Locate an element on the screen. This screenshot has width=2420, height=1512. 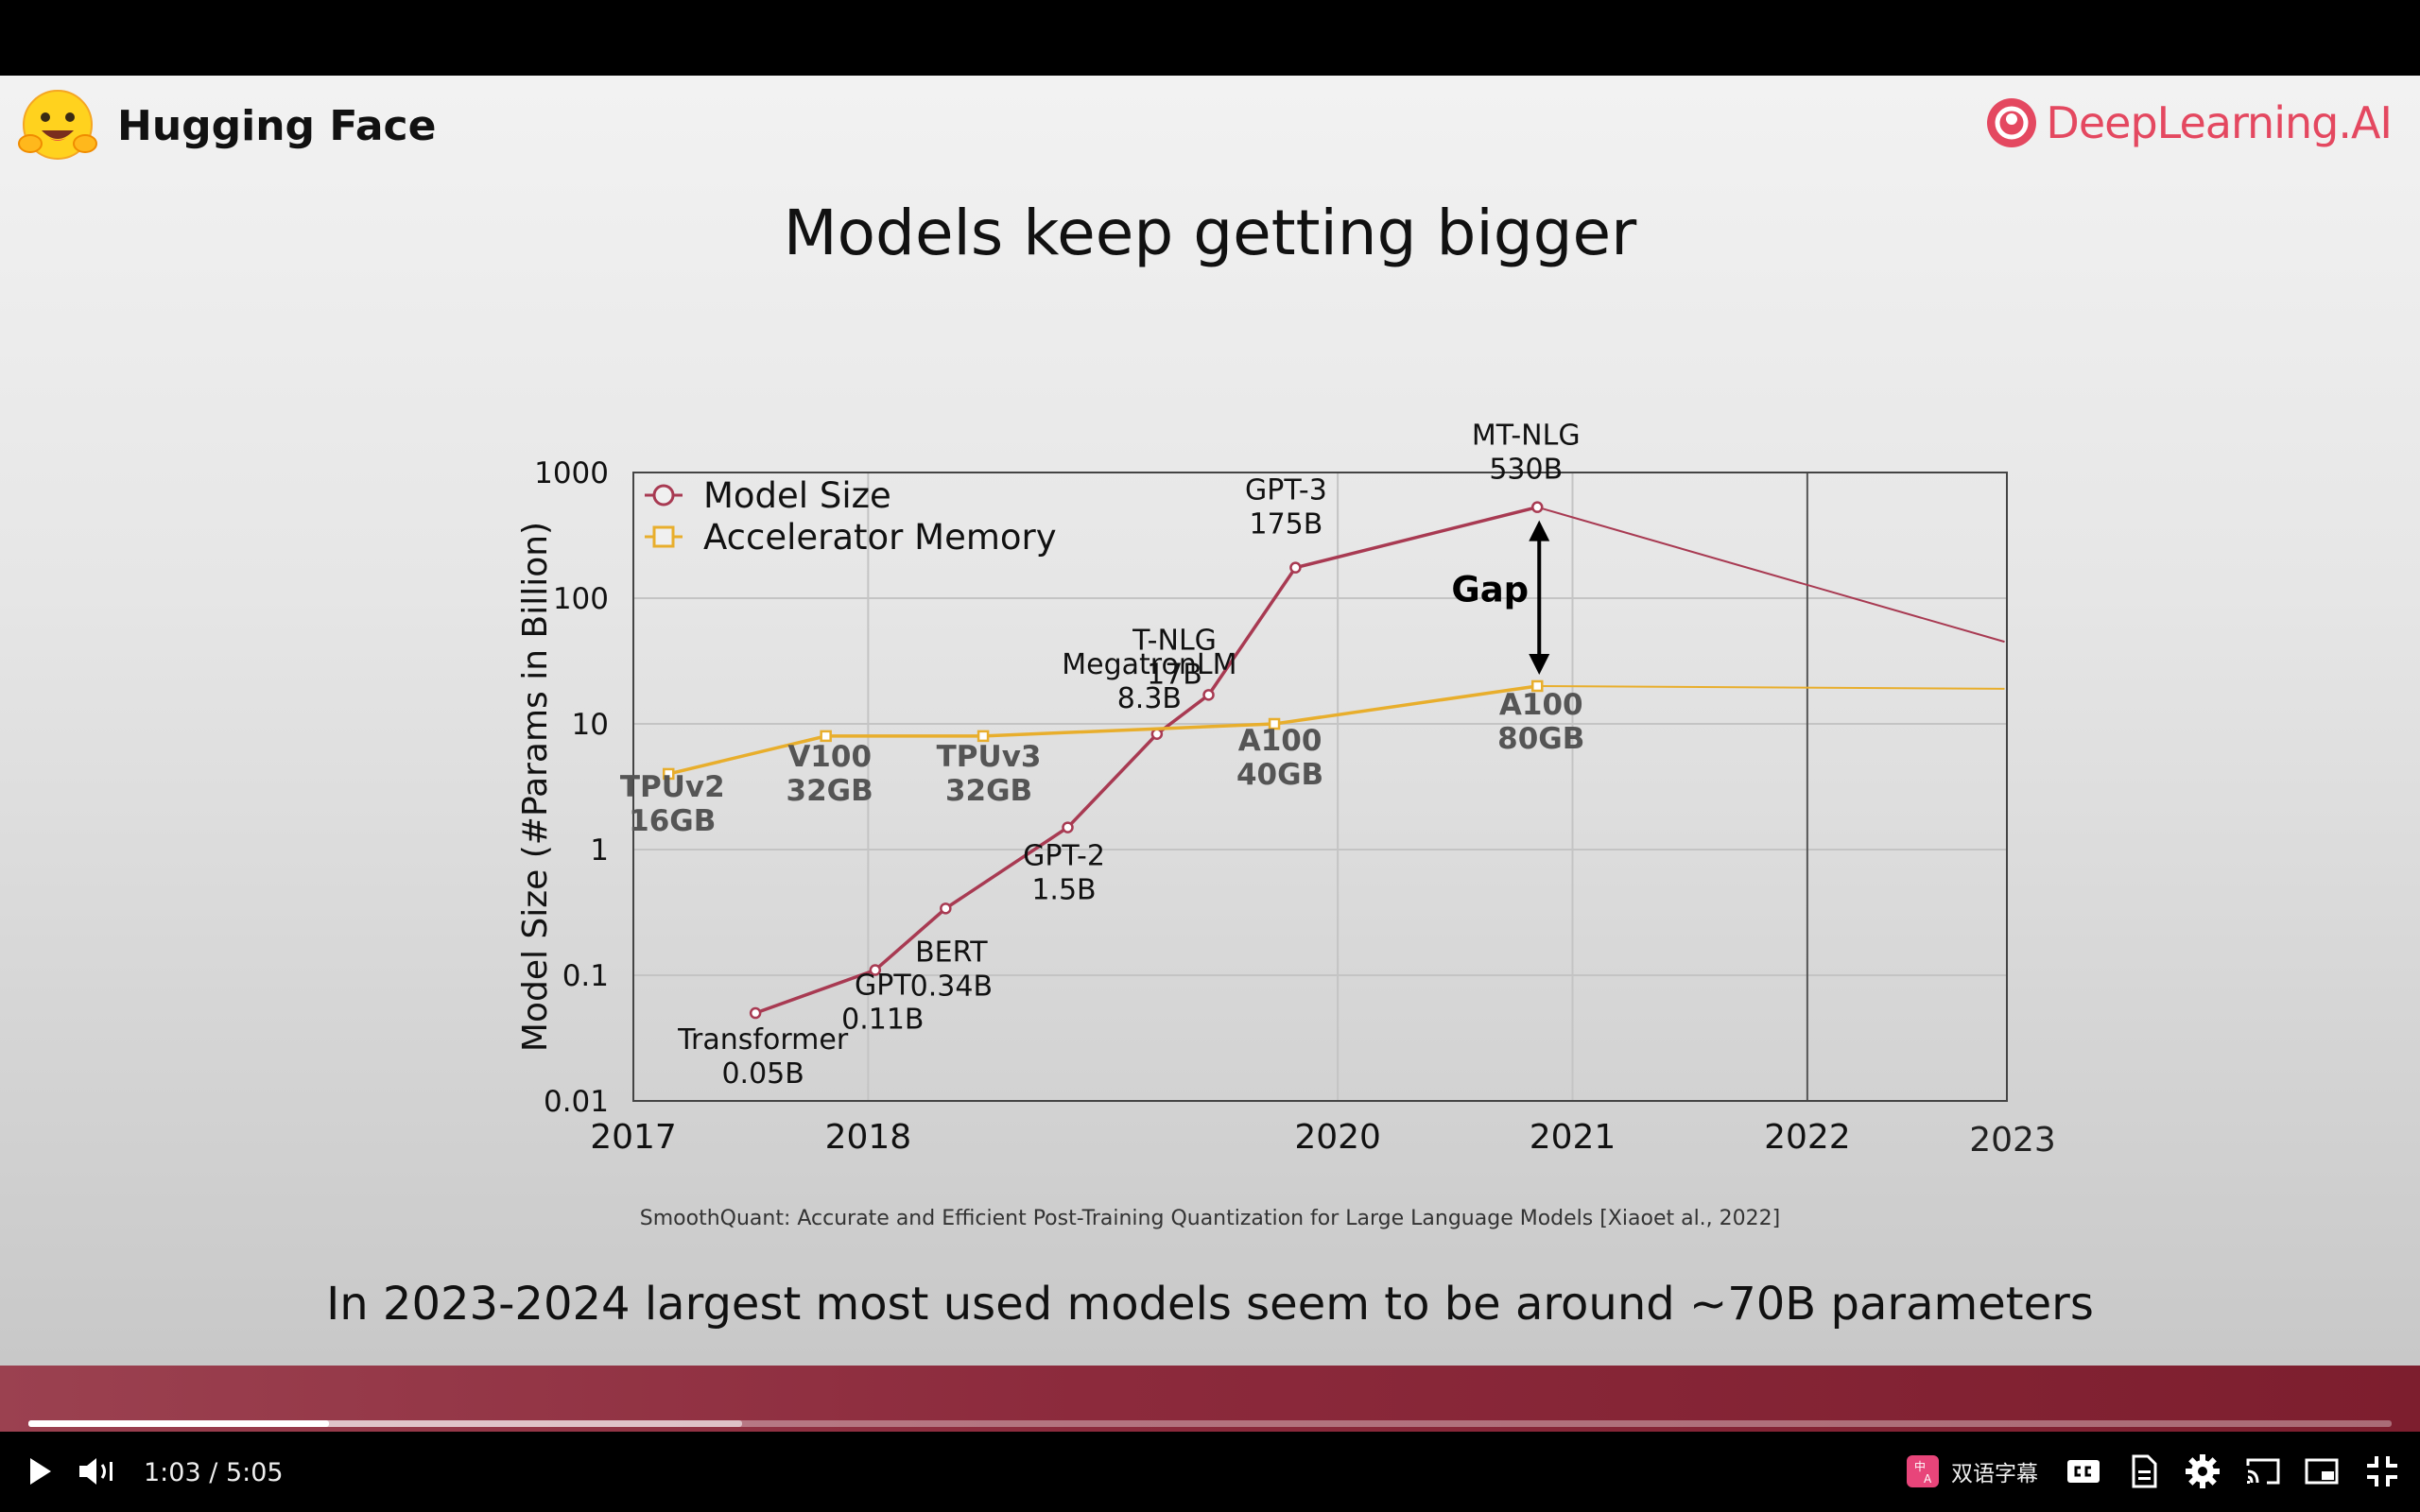
point-label-line: Transformer is located at coordinates (763, 1040).